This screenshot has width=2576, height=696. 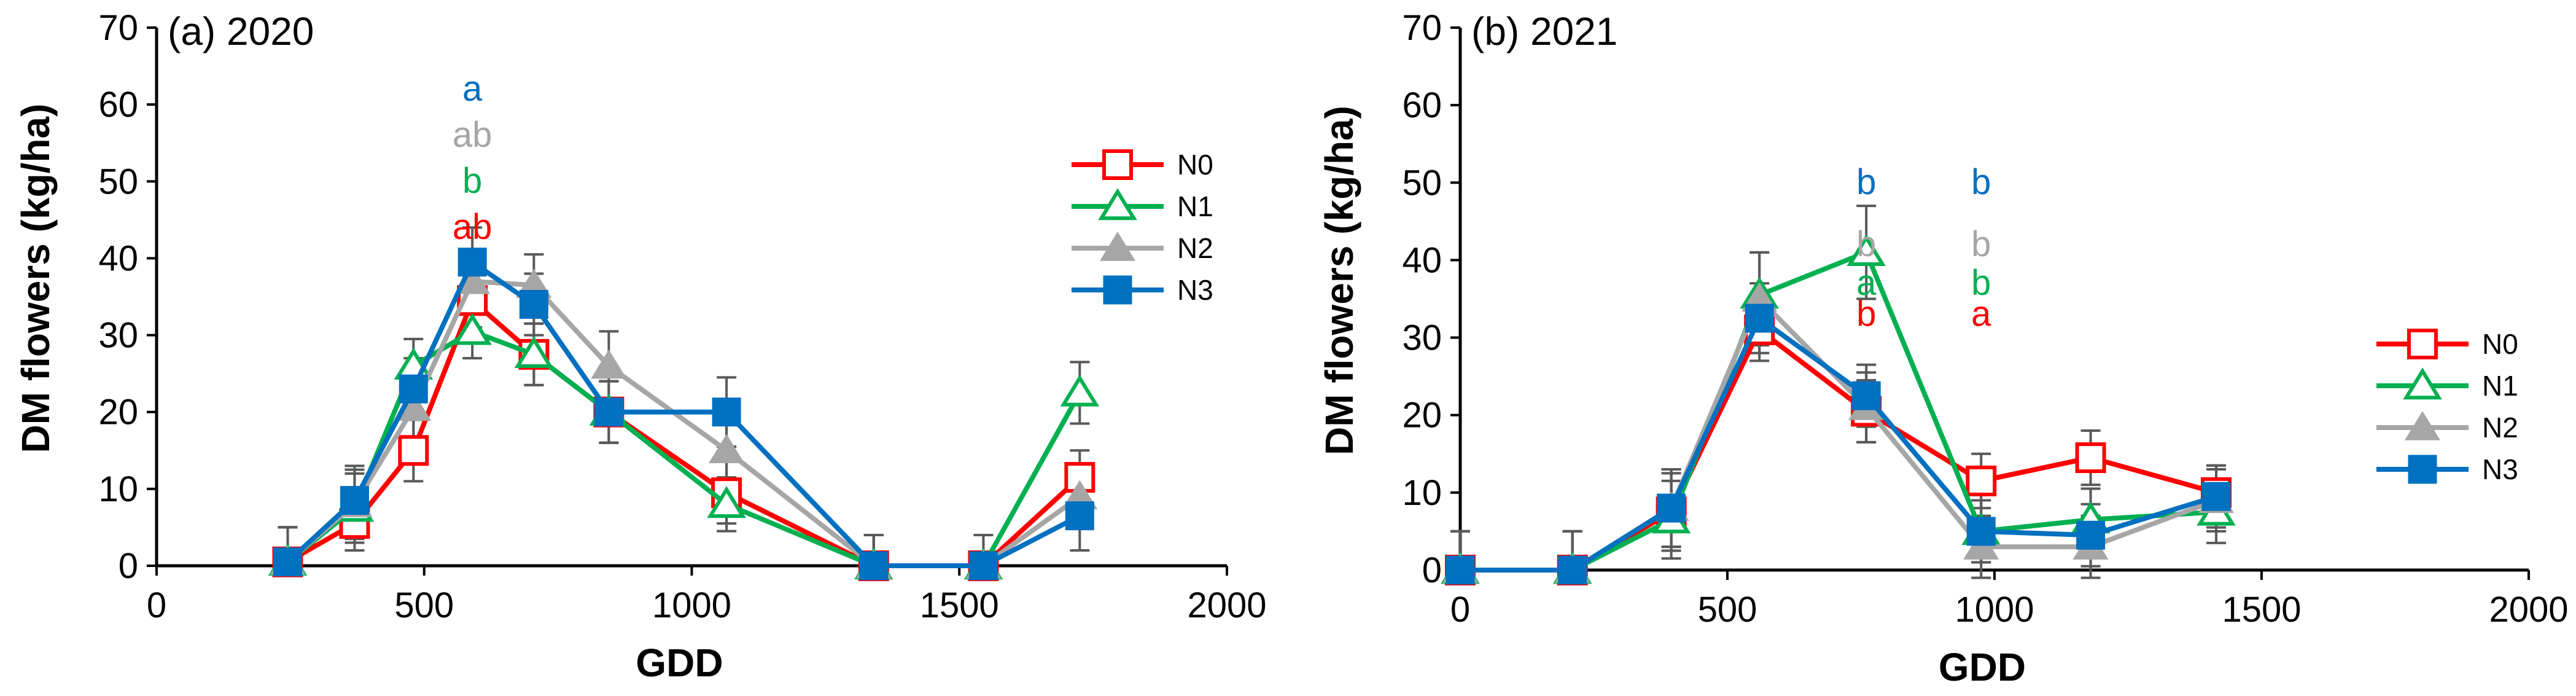 I want to click on series-line-N2, so click(x=683, y=423).